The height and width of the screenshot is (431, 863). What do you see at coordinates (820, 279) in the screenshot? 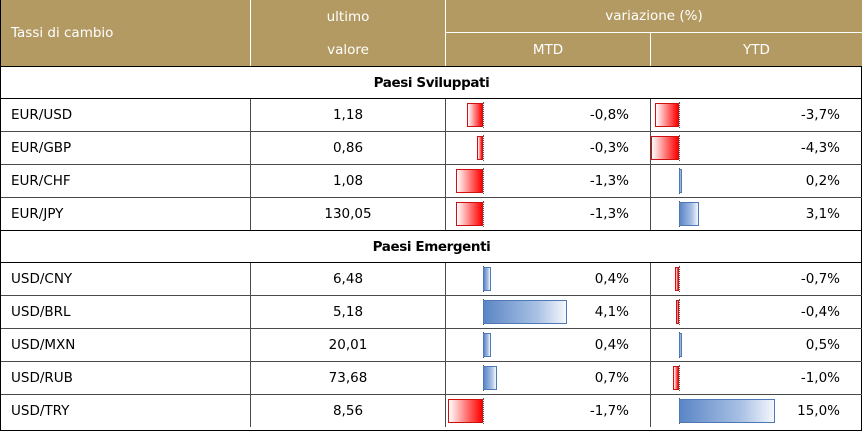
I see `ytd-value: -0,7%` at bounding box center [820, 279].